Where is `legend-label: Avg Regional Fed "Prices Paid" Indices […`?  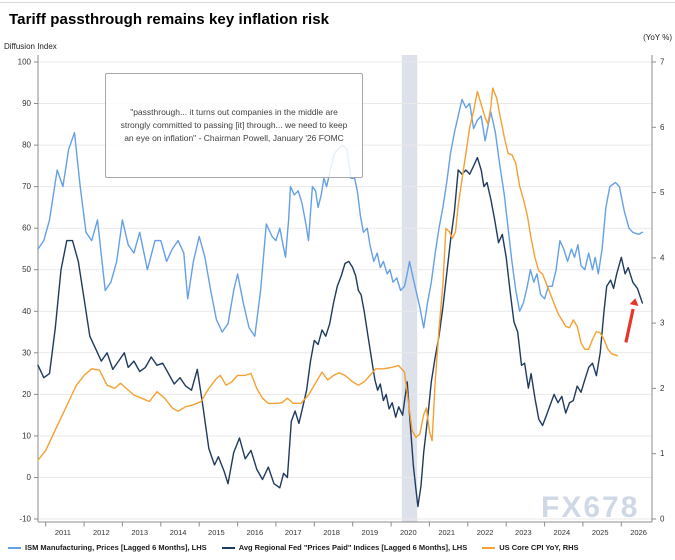
legend-label: Avg Regional Fed "Prices Paid" Indices [… is located at coordinates (353, 547).